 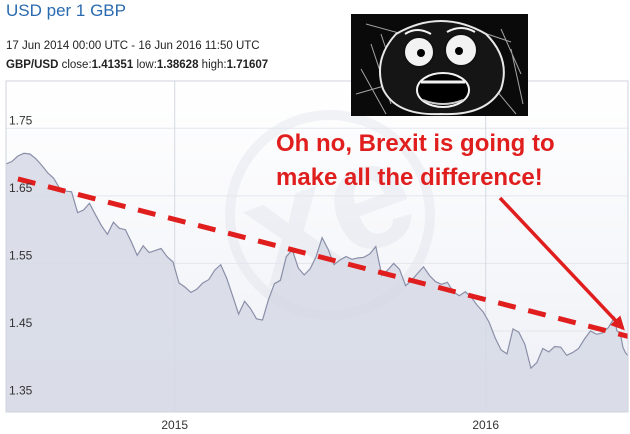 I want to click on annotation-text: make all the difference!, so click(x=409, y=177).